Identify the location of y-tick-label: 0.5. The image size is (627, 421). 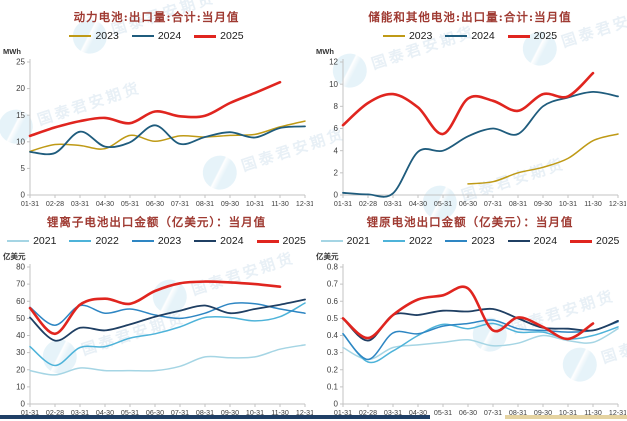
(333, 318).